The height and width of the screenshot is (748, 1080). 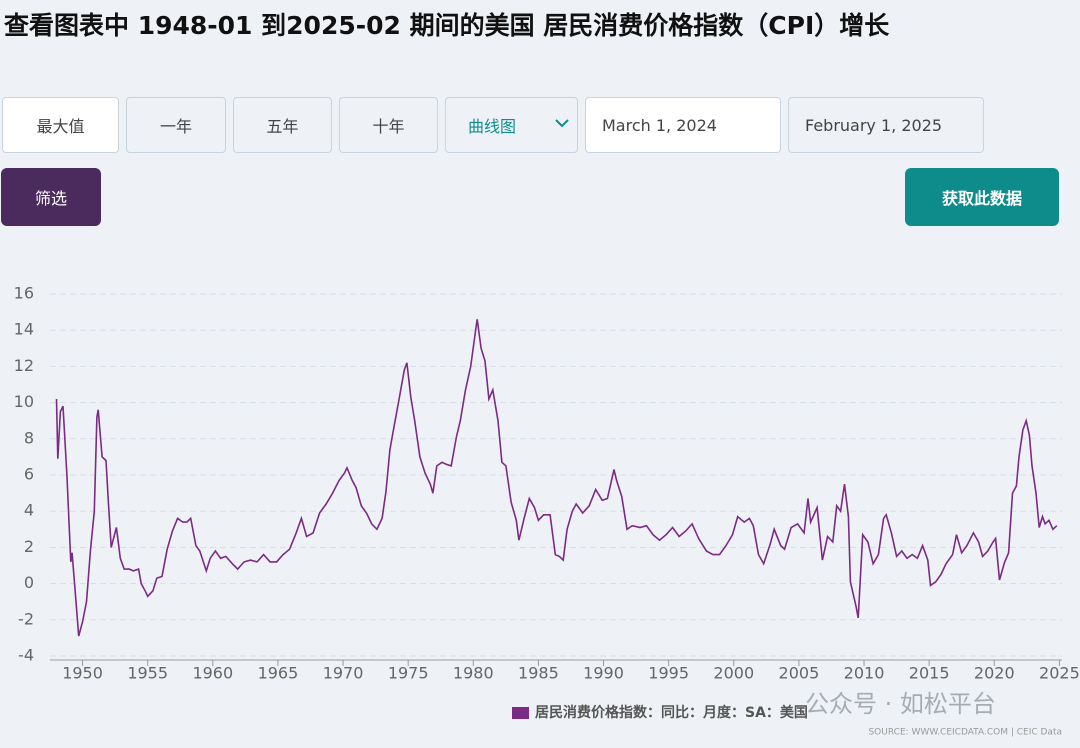 I want to click on range-1y: 一年, so click(x=176, y=125).